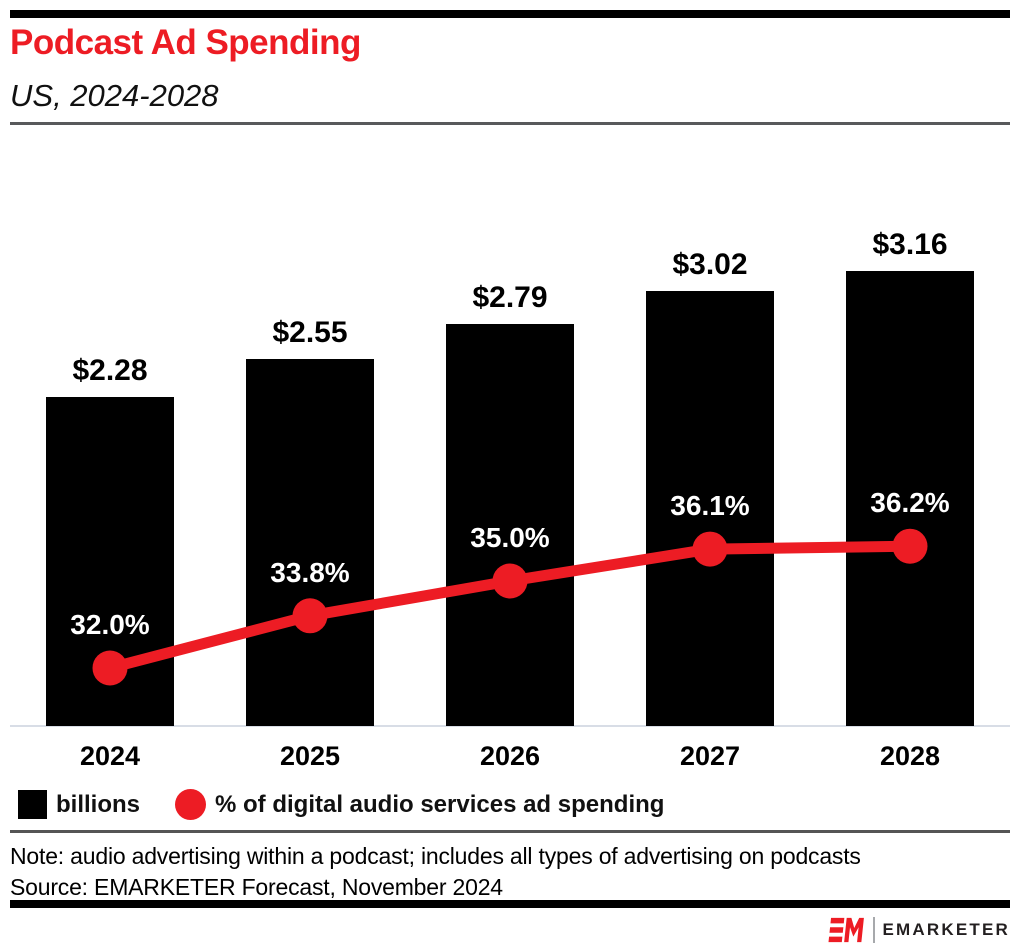 The height and width of the screenshot is (952, 1020). I want to click on percent-label-2028: 36.2%, so click(910, 503).